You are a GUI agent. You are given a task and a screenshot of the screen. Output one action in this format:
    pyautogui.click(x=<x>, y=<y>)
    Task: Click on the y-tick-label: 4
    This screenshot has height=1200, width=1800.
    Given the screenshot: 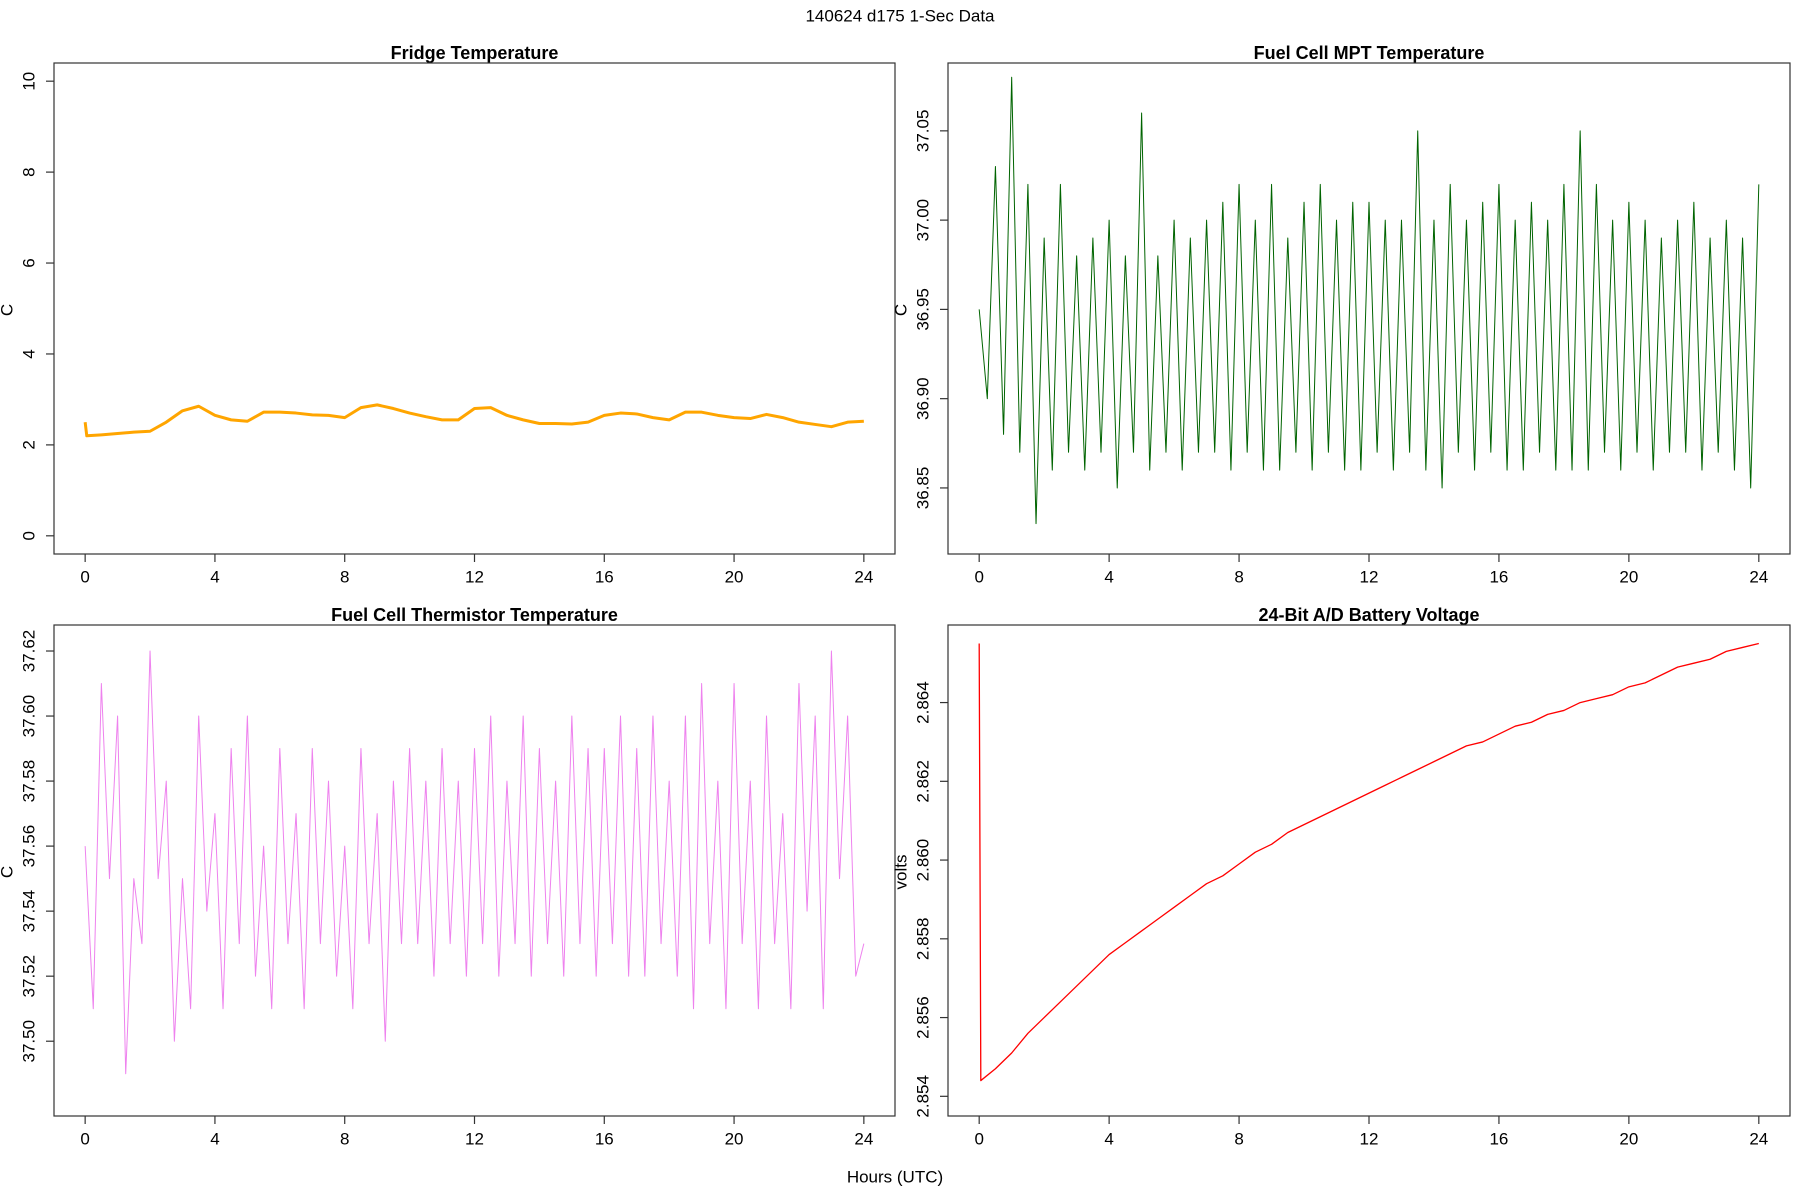 What is the action you would take?
    pyautogui.click(x=28, y=353)
    